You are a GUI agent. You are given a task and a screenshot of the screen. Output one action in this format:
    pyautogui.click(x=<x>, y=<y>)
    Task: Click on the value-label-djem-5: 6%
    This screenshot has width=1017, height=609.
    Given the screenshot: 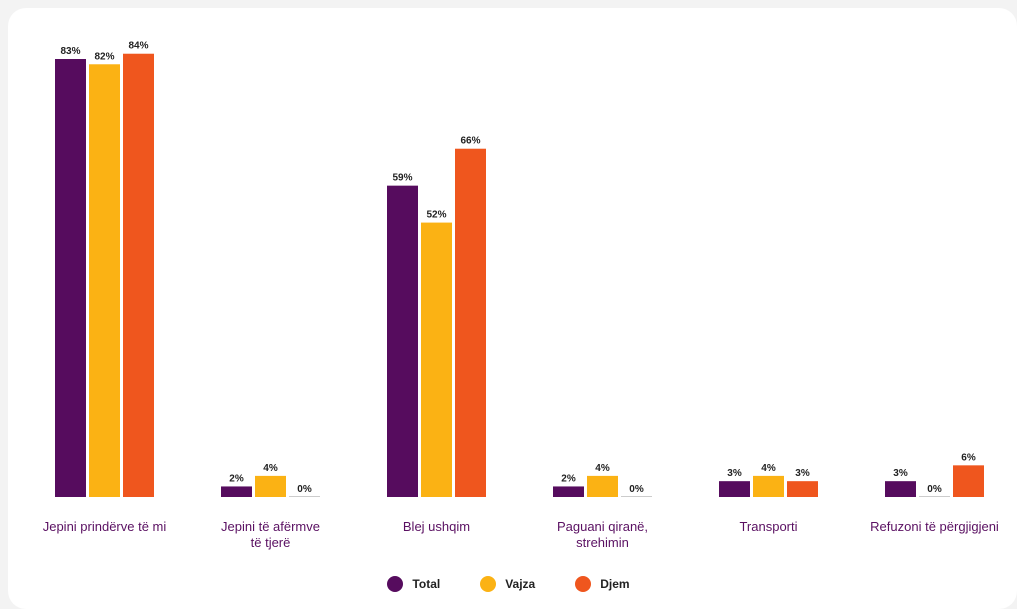 What is the action you would take?
    pyautogui.click(x=968, y=457)
    